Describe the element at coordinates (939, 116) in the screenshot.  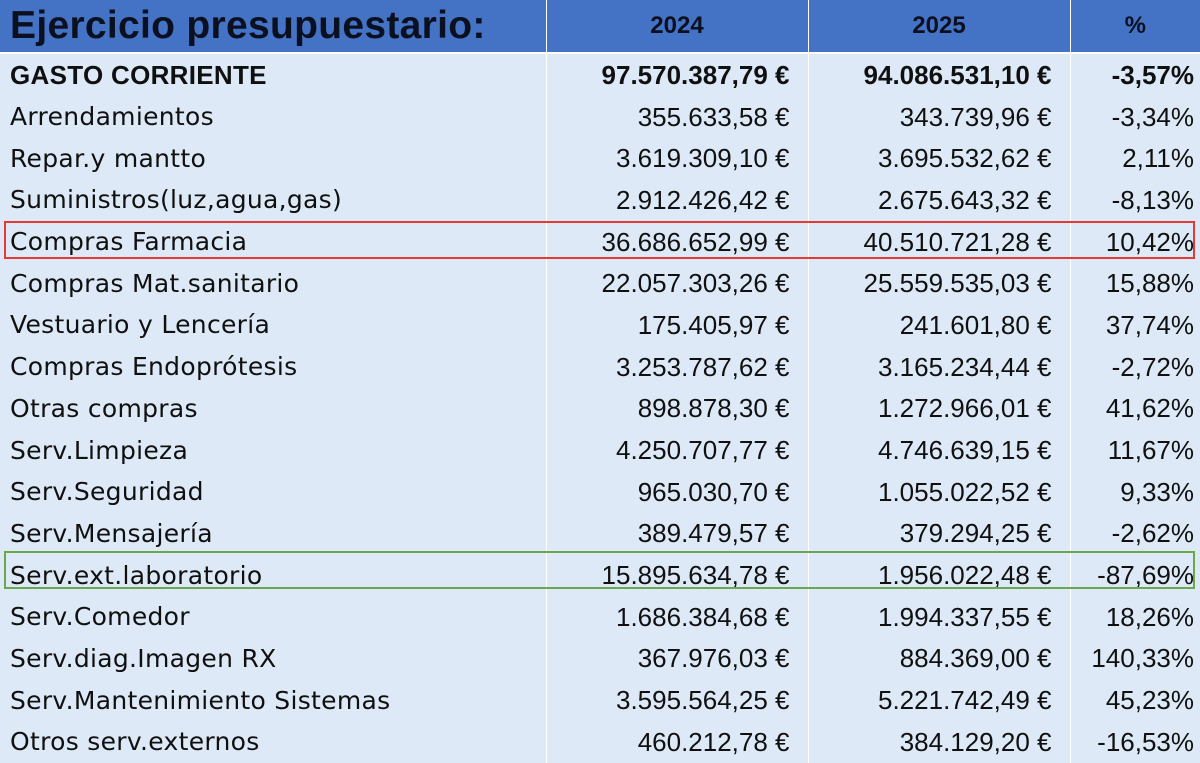
I see `value-2025-cell: 343.739,96 €` at that location.